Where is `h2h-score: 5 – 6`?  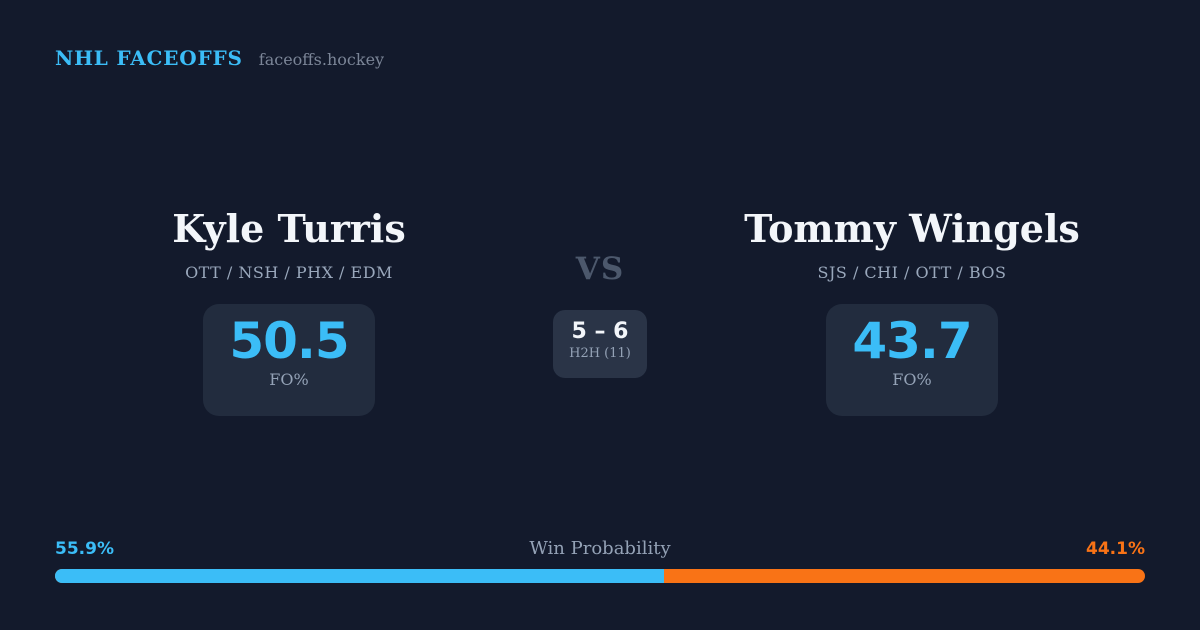
h2h-score: 5 – 6 is located at coordinates (600, 331).